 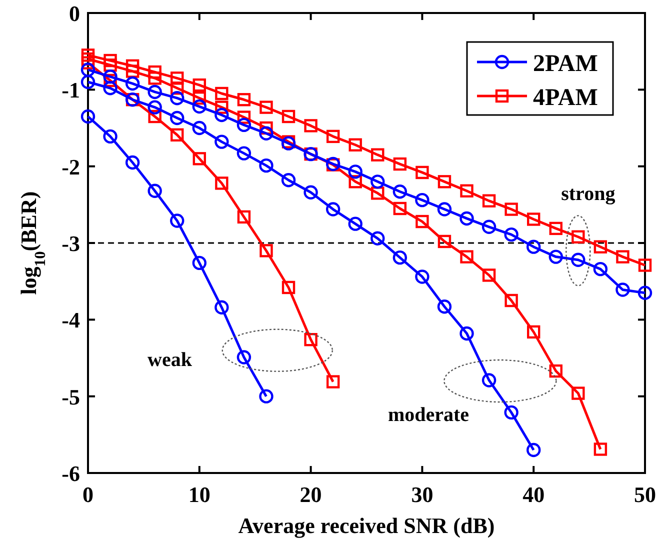 I want to click on y-tick-label: 0, so click(x=74, y=13).